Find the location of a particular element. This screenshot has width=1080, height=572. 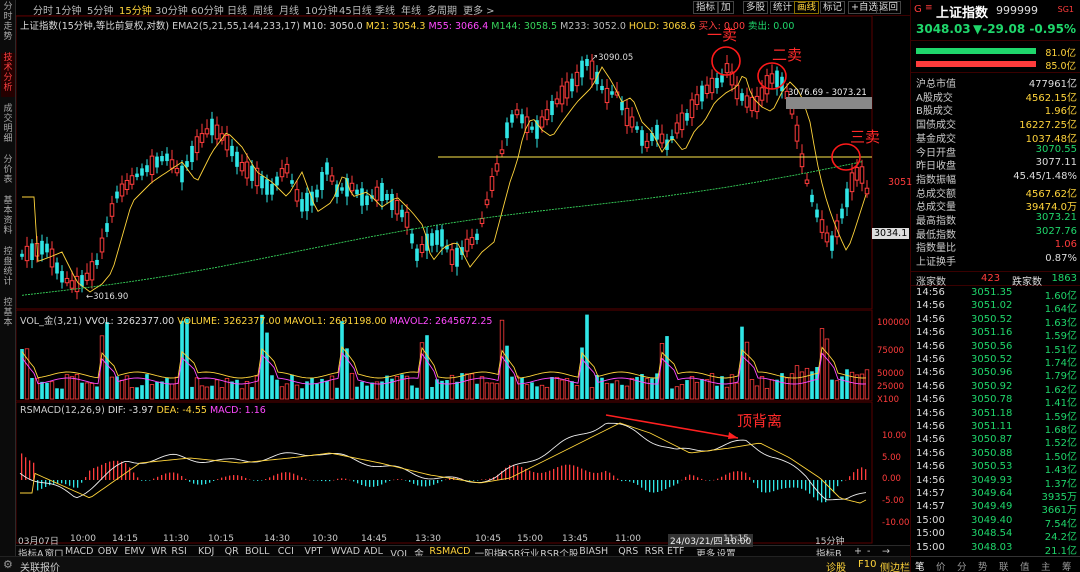

volume-chart is located at coordinates (463, 356).